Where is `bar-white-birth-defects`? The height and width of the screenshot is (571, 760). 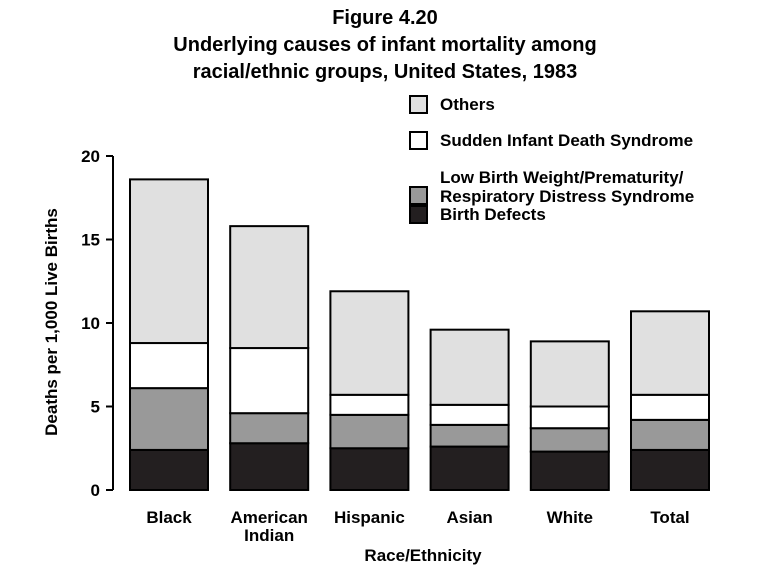
bar-white-birth-defects is located at coordinates (569, 470).